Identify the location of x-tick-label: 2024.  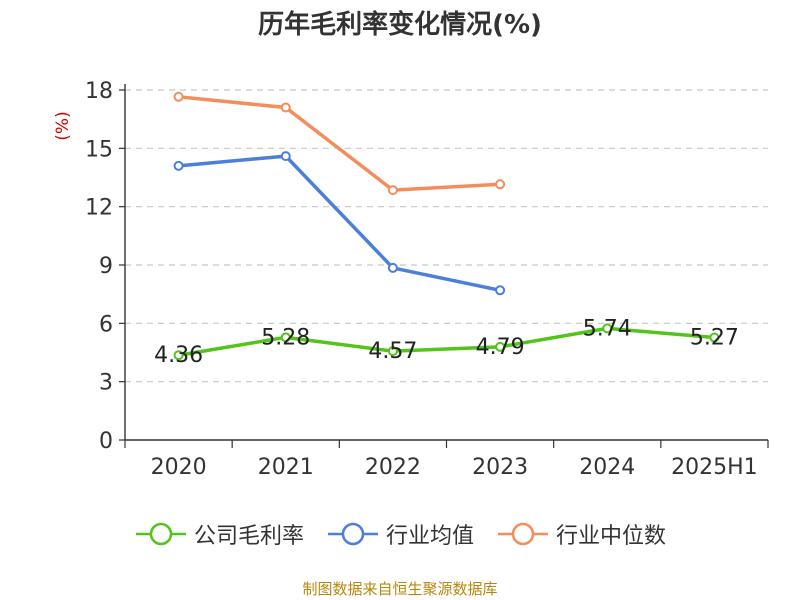
(607, 467).